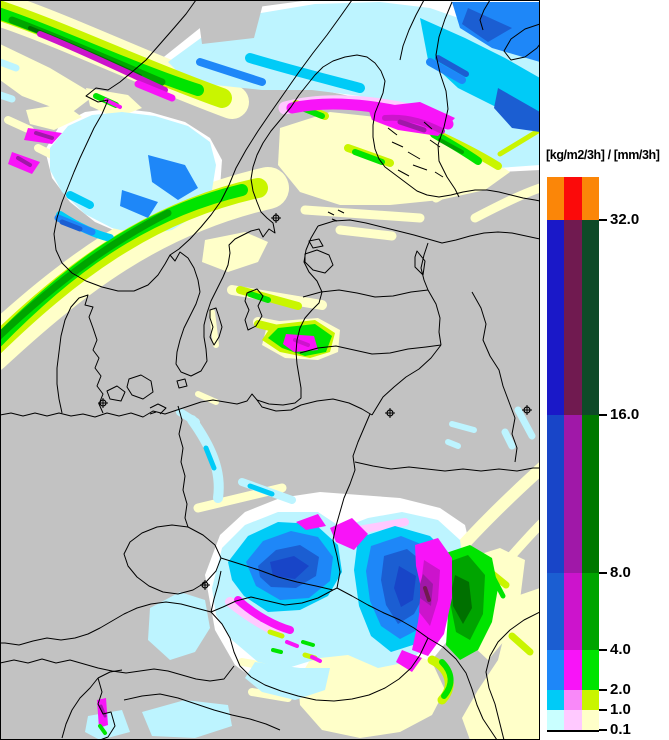 This screenshot has width=669, height=740. What do you see at coordinates (117, 670) in the screenshot?
I see `border-alps-borders` at bounding box center [117, 670].